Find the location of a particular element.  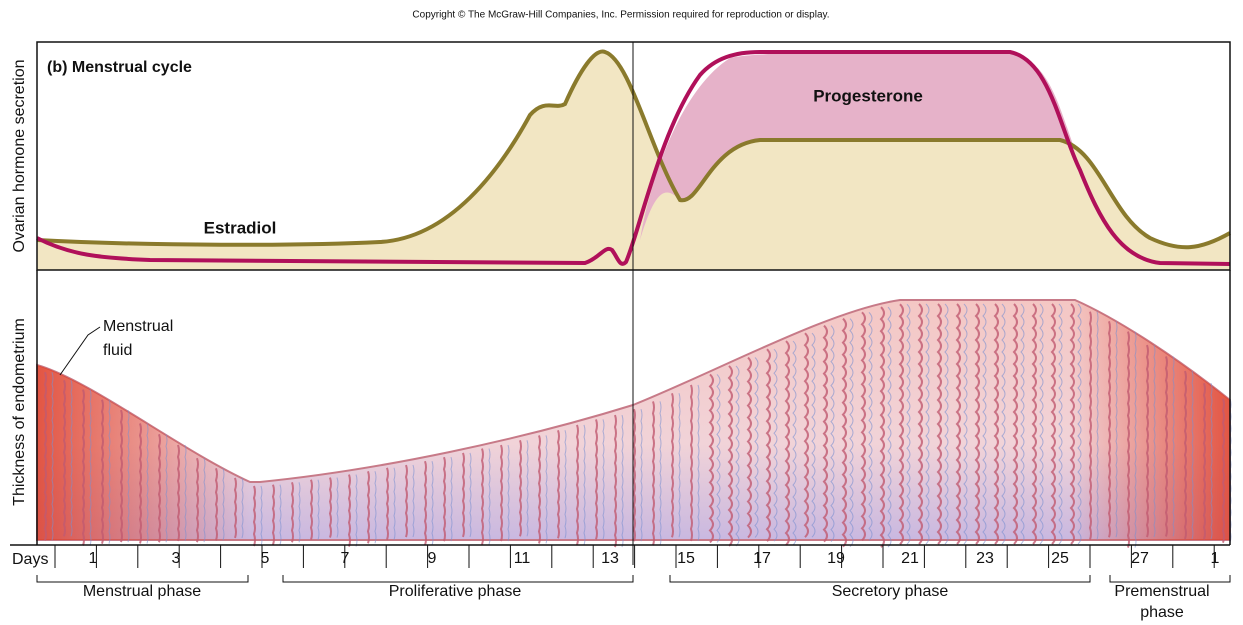

day-label: 27 is located at coordinates (1140, 558).